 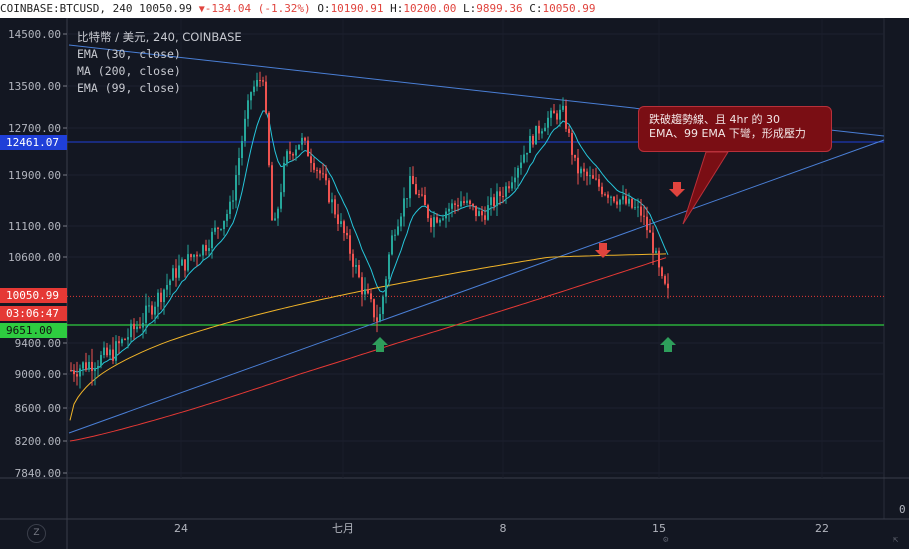 What do you see at coordinates (34, 128) in the screenshot?
I see `y-tick-label: 12700.00` at bounding box center [34, 128].